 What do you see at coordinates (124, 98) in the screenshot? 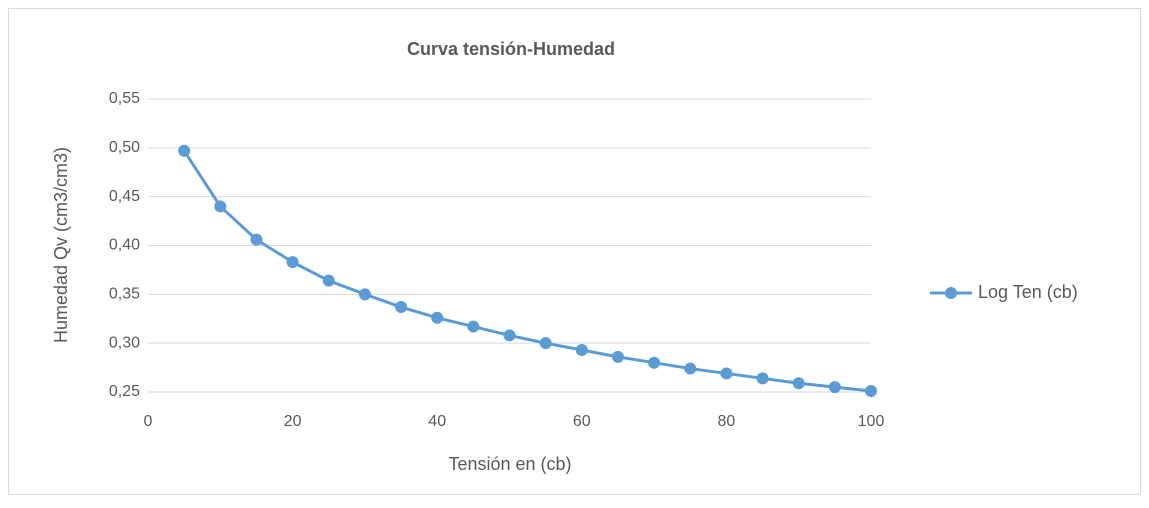
I see `y-tick-label: 0,55` at bounding box center [124, 98].